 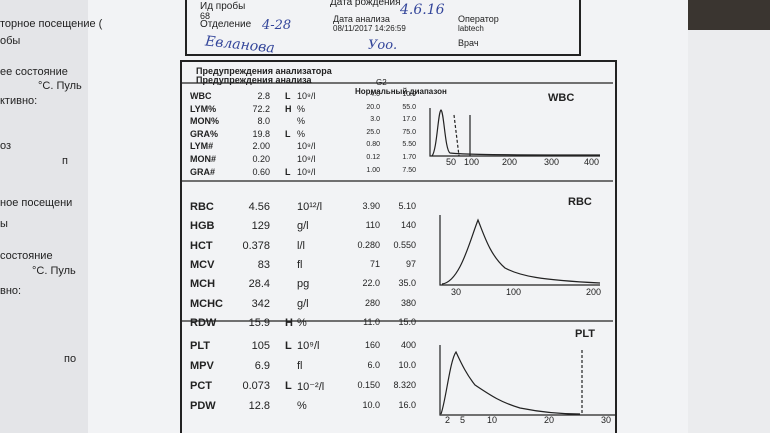 I want to click on hist-tick-label: 20, so click(x=549, y=420).